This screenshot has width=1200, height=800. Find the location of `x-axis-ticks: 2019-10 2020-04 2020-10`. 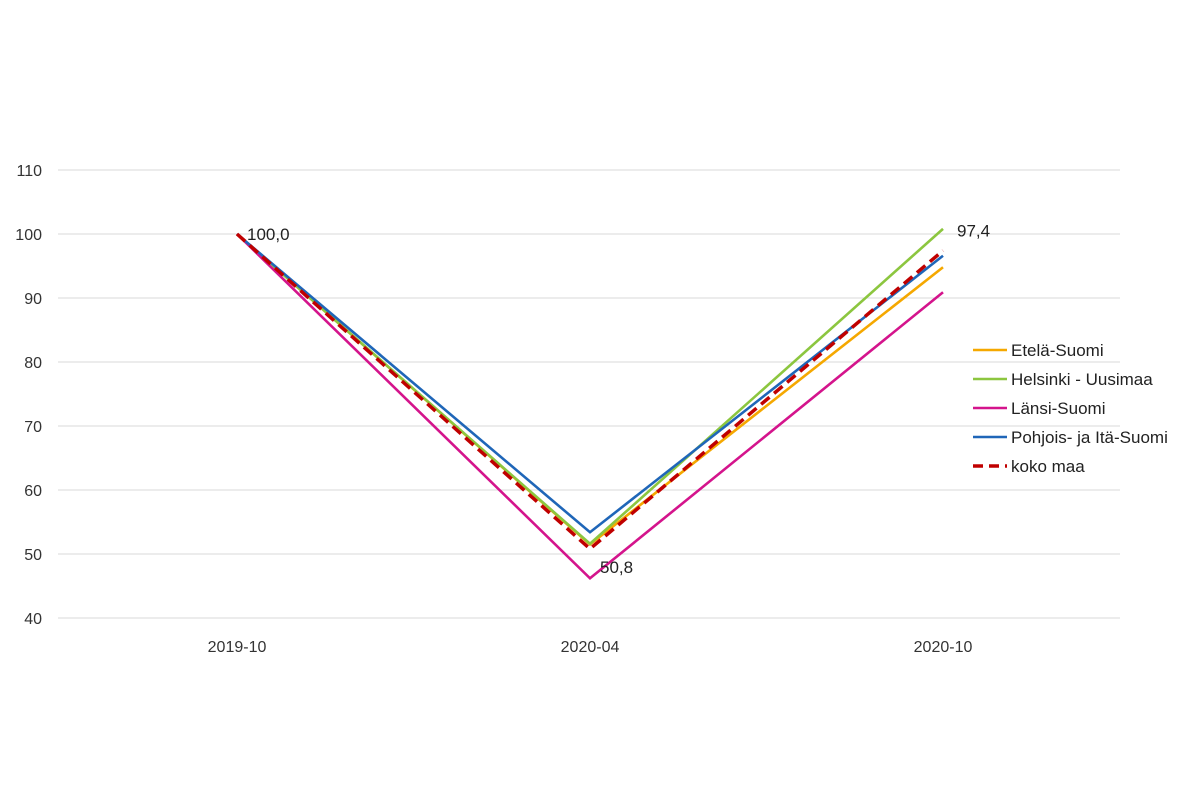

x-axis-ticks: 2019-10 2020-04 2020-10 is located at coordinates (590, 647).